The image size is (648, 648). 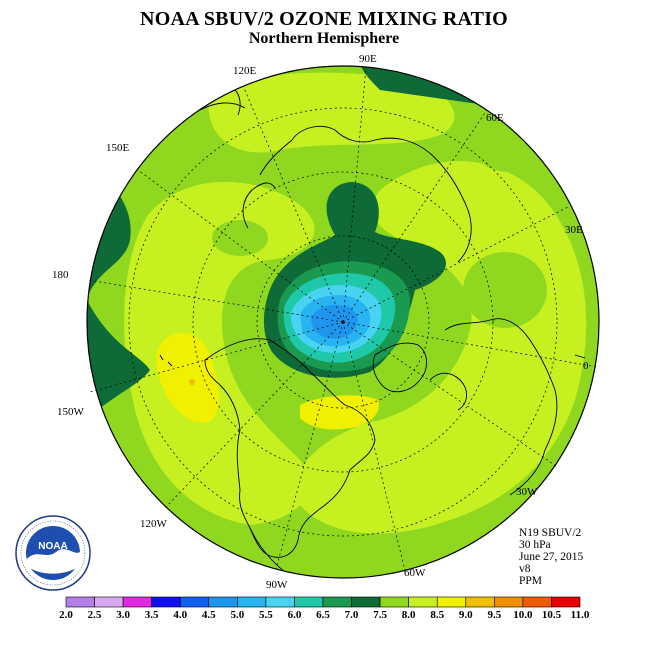 I want to click on colorbar-label: 8.0, so click(x=409, y=615).